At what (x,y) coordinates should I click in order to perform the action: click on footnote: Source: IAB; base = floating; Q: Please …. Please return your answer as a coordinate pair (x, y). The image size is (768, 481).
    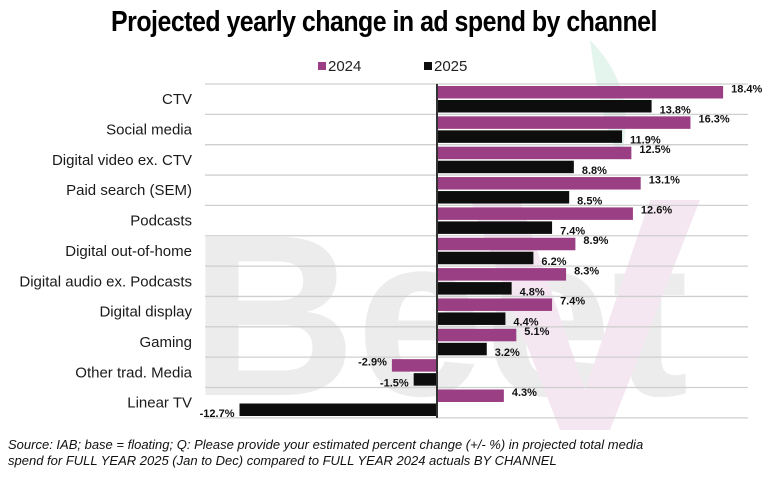
    Looking at the image, I should click on (384, 453).